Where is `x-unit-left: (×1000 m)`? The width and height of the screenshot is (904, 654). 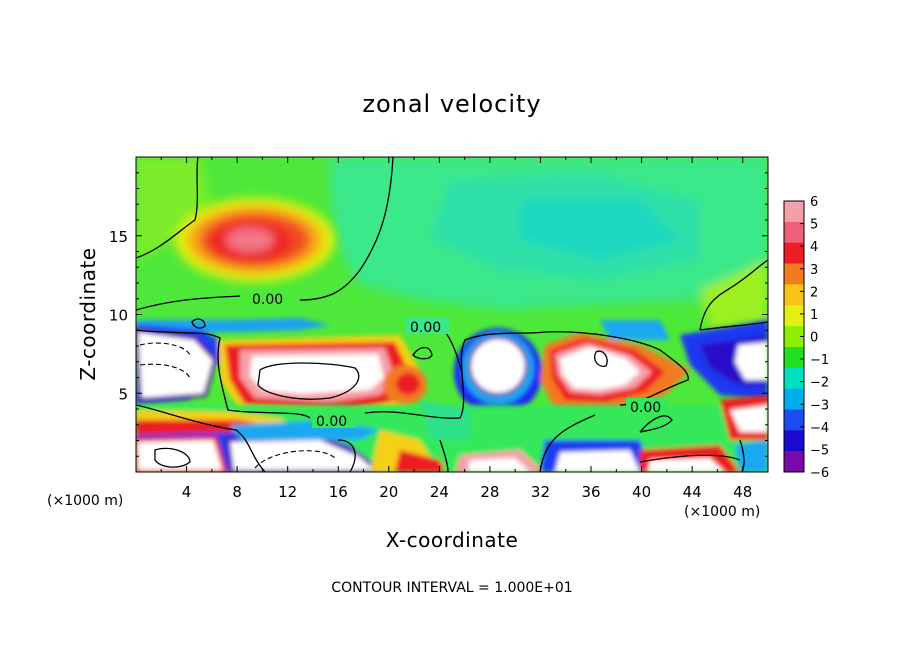
x-unit-left: (×1000 m) is located at coordinates (85, 501).